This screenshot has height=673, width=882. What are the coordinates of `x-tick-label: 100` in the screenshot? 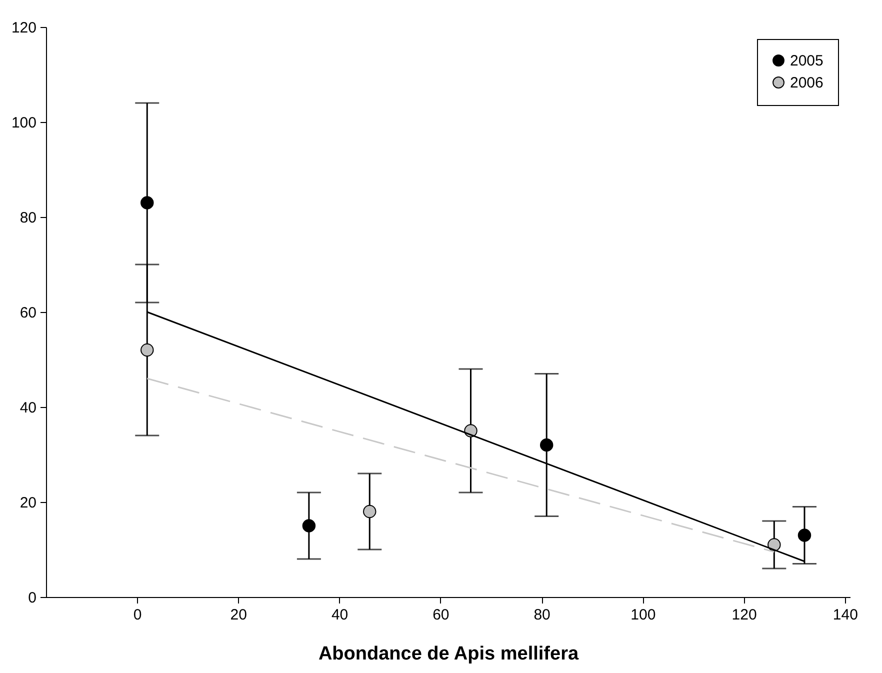 It's located at (643, 615).